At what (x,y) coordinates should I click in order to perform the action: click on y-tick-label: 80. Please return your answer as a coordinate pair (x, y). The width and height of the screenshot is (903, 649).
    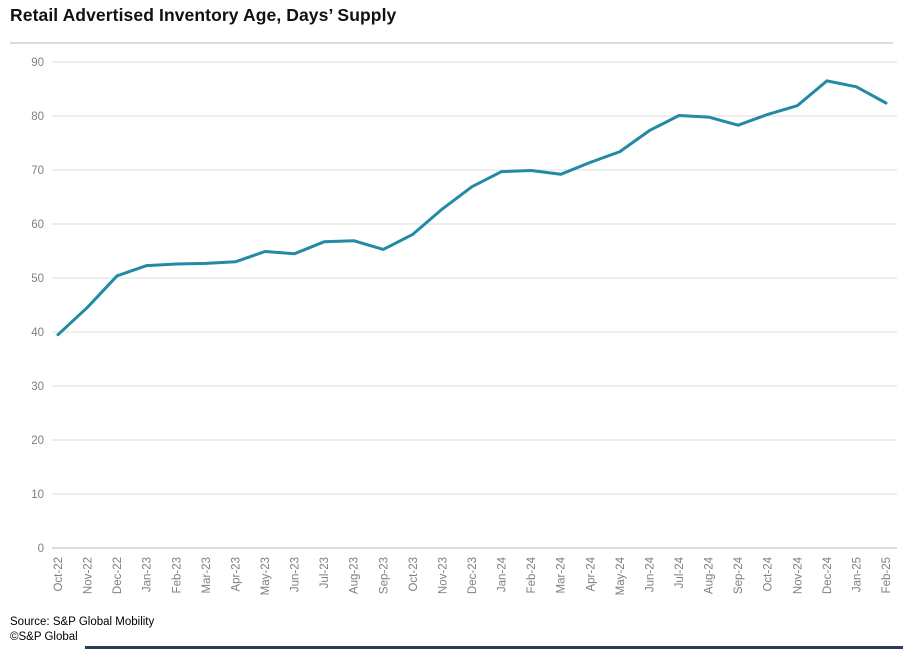
    Looking at the image, I should click on (37, 117).